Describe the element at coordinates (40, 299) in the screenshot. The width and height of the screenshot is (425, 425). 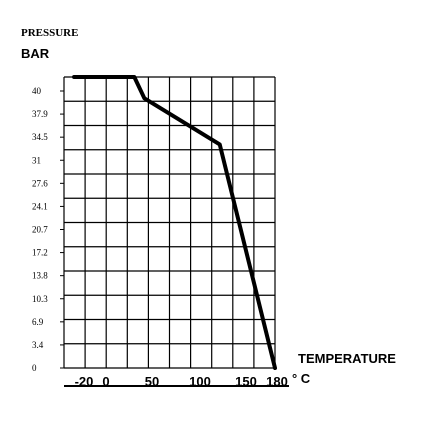
I see `y-tick-label: 10.3` at that location.